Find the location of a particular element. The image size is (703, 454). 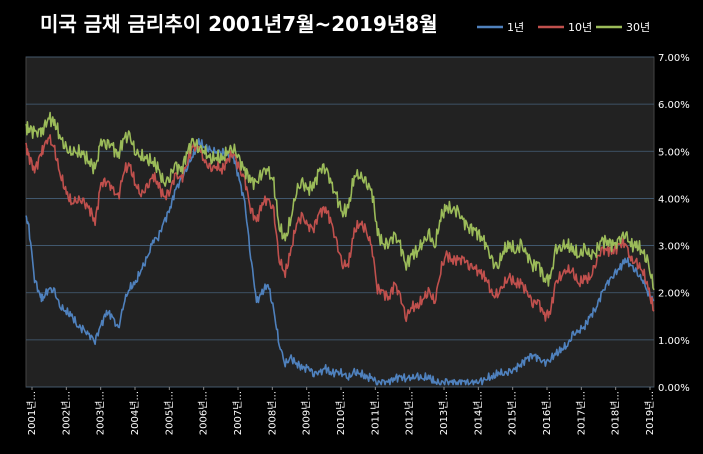

y-tick-label: 0.00% is located at coordinates (674, 388).